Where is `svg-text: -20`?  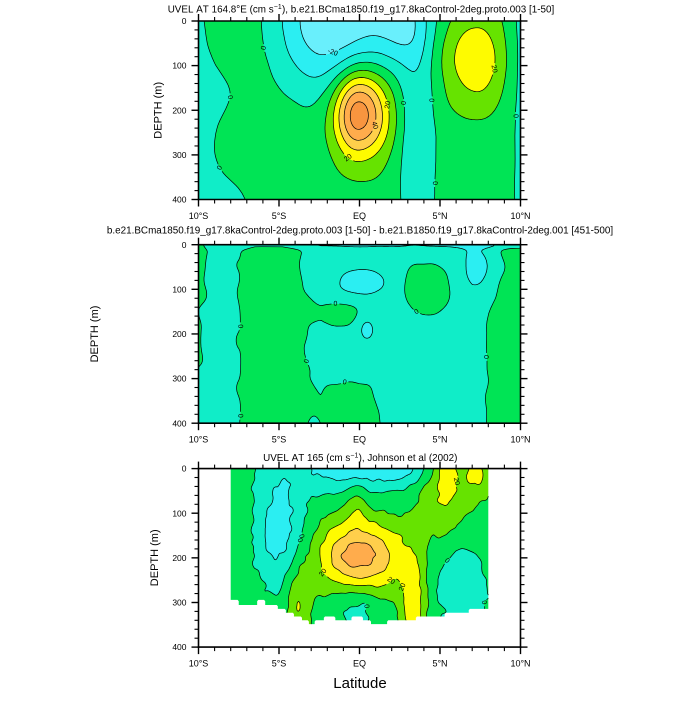
svg-text: -20 is located at coordinates (333, 53).